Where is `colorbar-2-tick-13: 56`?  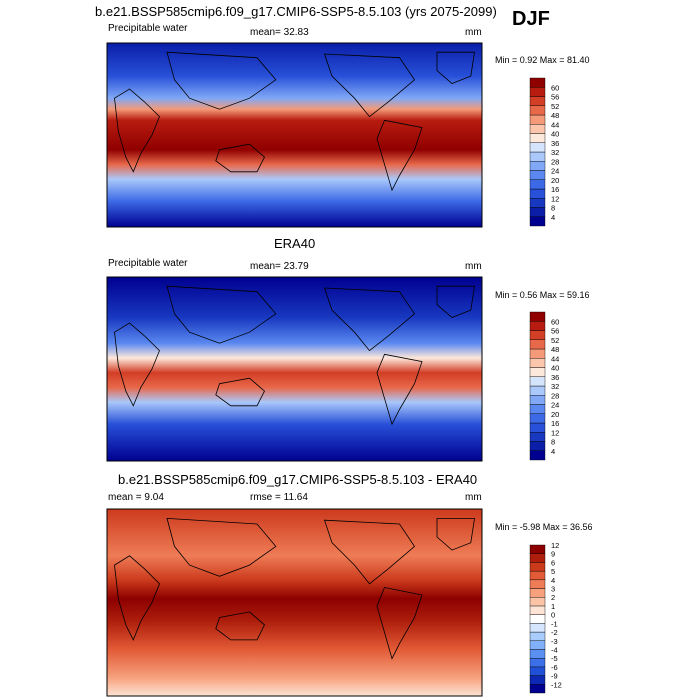 colorbar-2-tick-13: 56 is located at coordinates (555, 331).